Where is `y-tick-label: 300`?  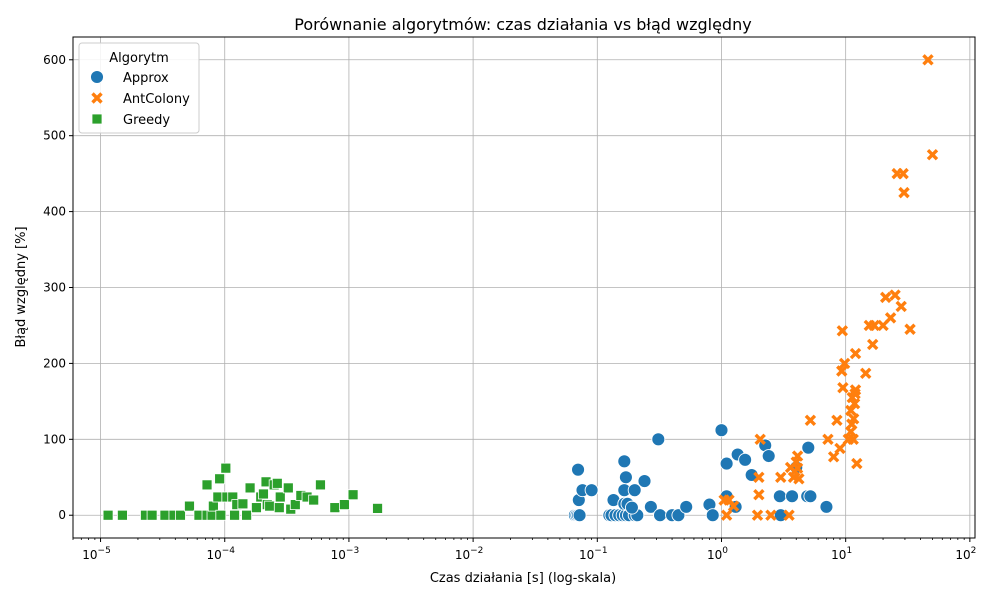
y-tick-label: 300 is located at coordinates (54, 288).